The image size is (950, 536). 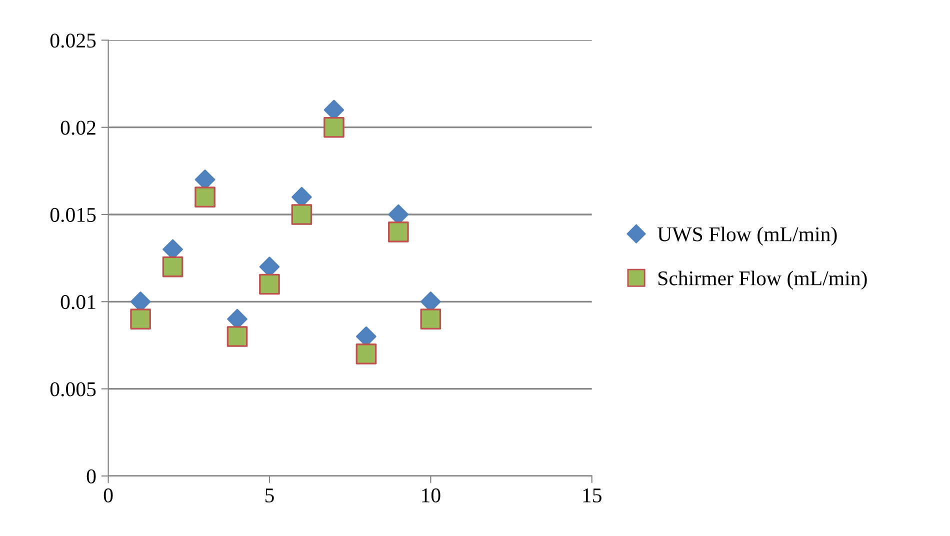 I want to click on legend-label: Schirmer Flow (mL/min), so click(x=762, y=280).